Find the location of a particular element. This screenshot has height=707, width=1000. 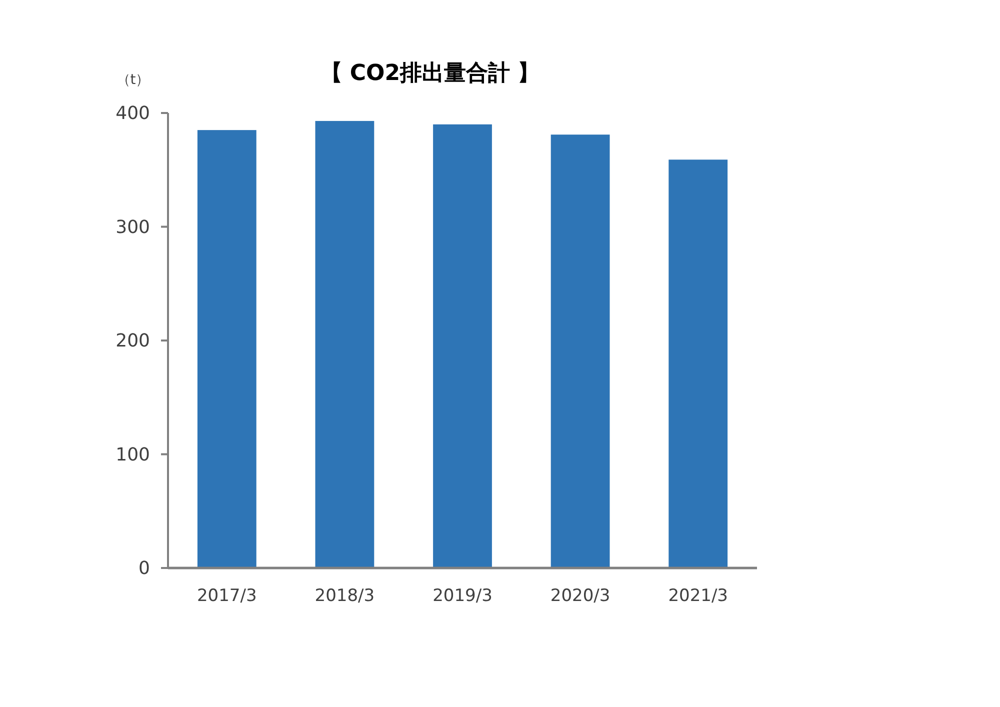

y-tick-label: 0 is located at coordinates (144, 568).